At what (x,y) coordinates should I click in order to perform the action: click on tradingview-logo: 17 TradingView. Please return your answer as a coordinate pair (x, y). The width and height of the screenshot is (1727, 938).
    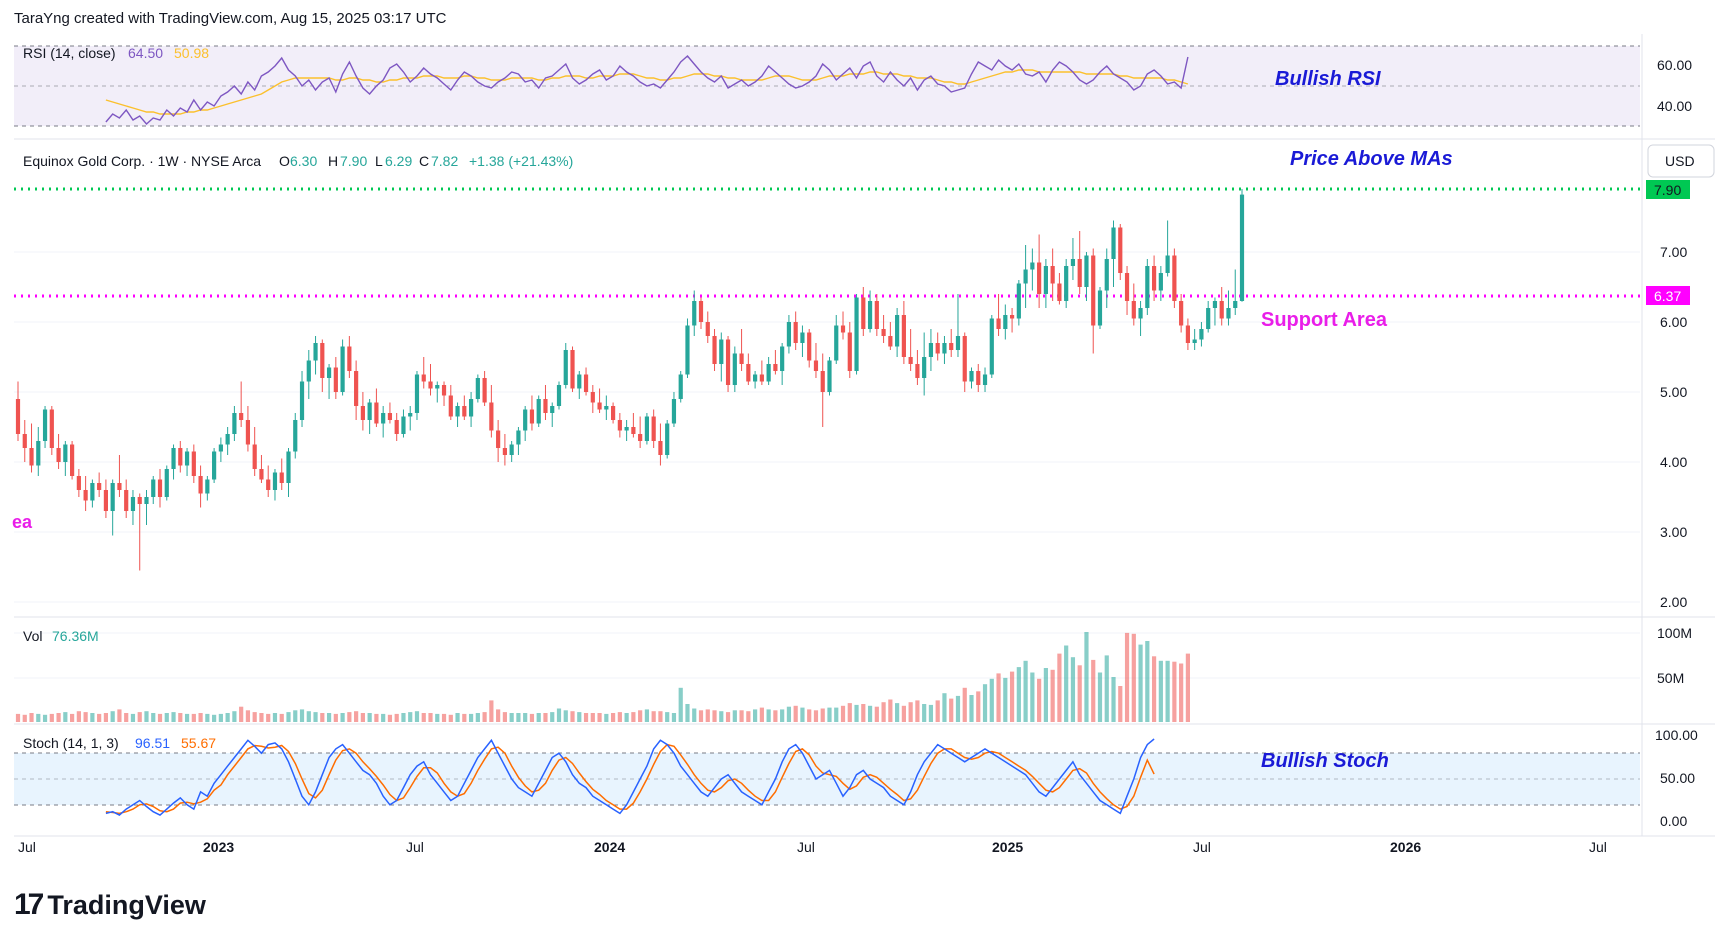
    Looking at the image, I should click on (110, 905).